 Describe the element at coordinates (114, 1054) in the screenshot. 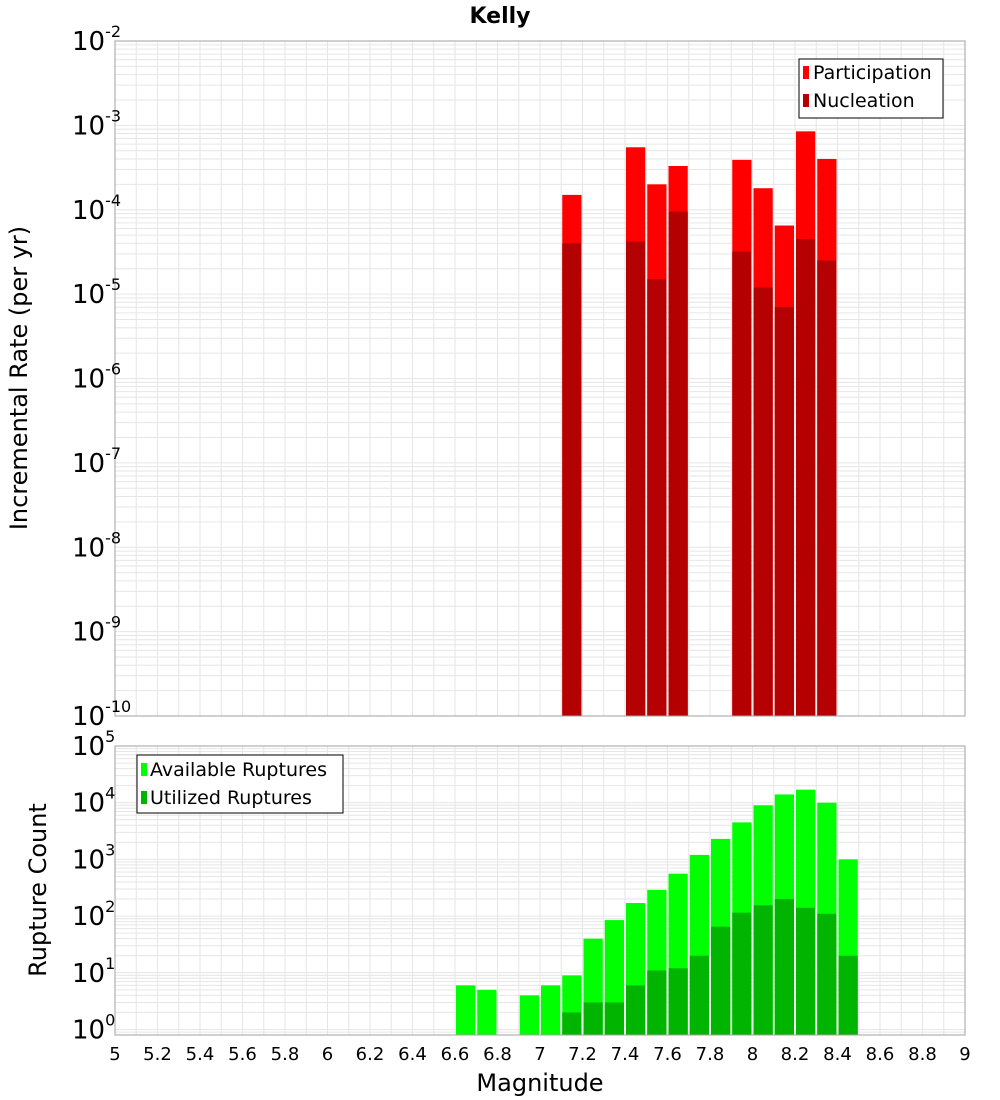

I see `x-tick-label: 5` at that location.